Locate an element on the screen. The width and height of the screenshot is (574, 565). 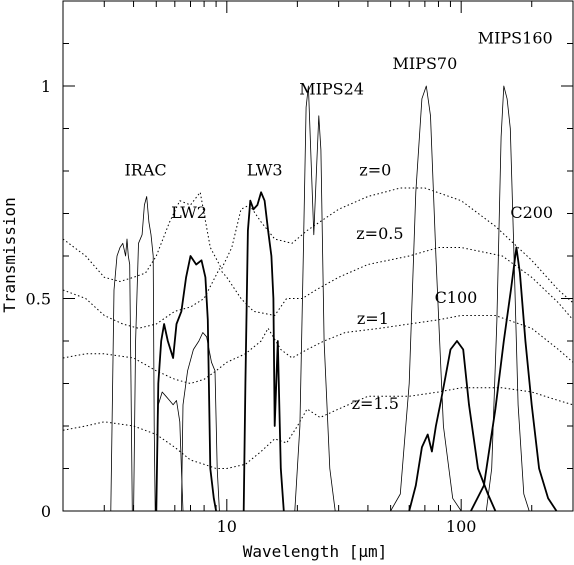
series-mips24 is located at coordinates (315, 298).